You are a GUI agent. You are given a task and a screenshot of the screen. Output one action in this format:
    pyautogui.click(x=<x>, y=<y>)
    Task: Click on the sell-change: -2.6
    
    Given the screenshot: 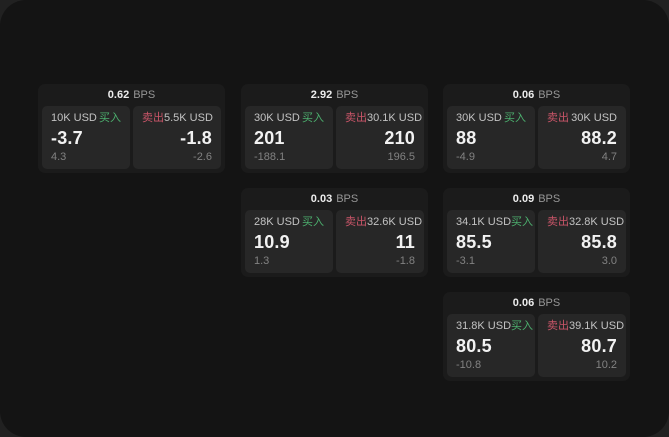 What is the action you would take?
    pyautogui.click(x=202, y=157)
    